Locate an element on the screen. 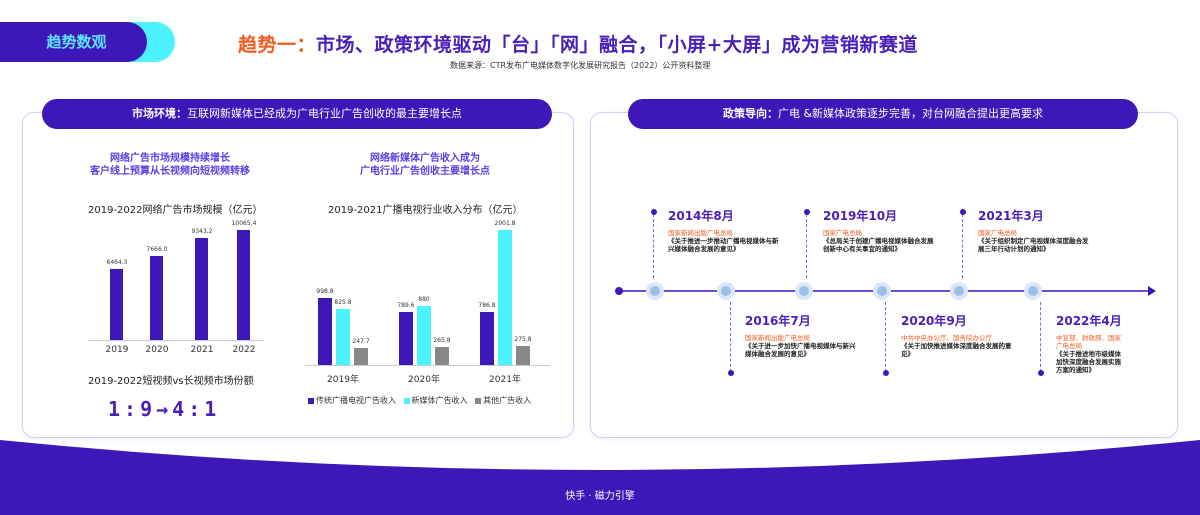 The height and width of the screenshot is (515, 1200). chart2-title: 2019-2021广播电视行业收入分布（亿元） is located at coordinates (425, 210).